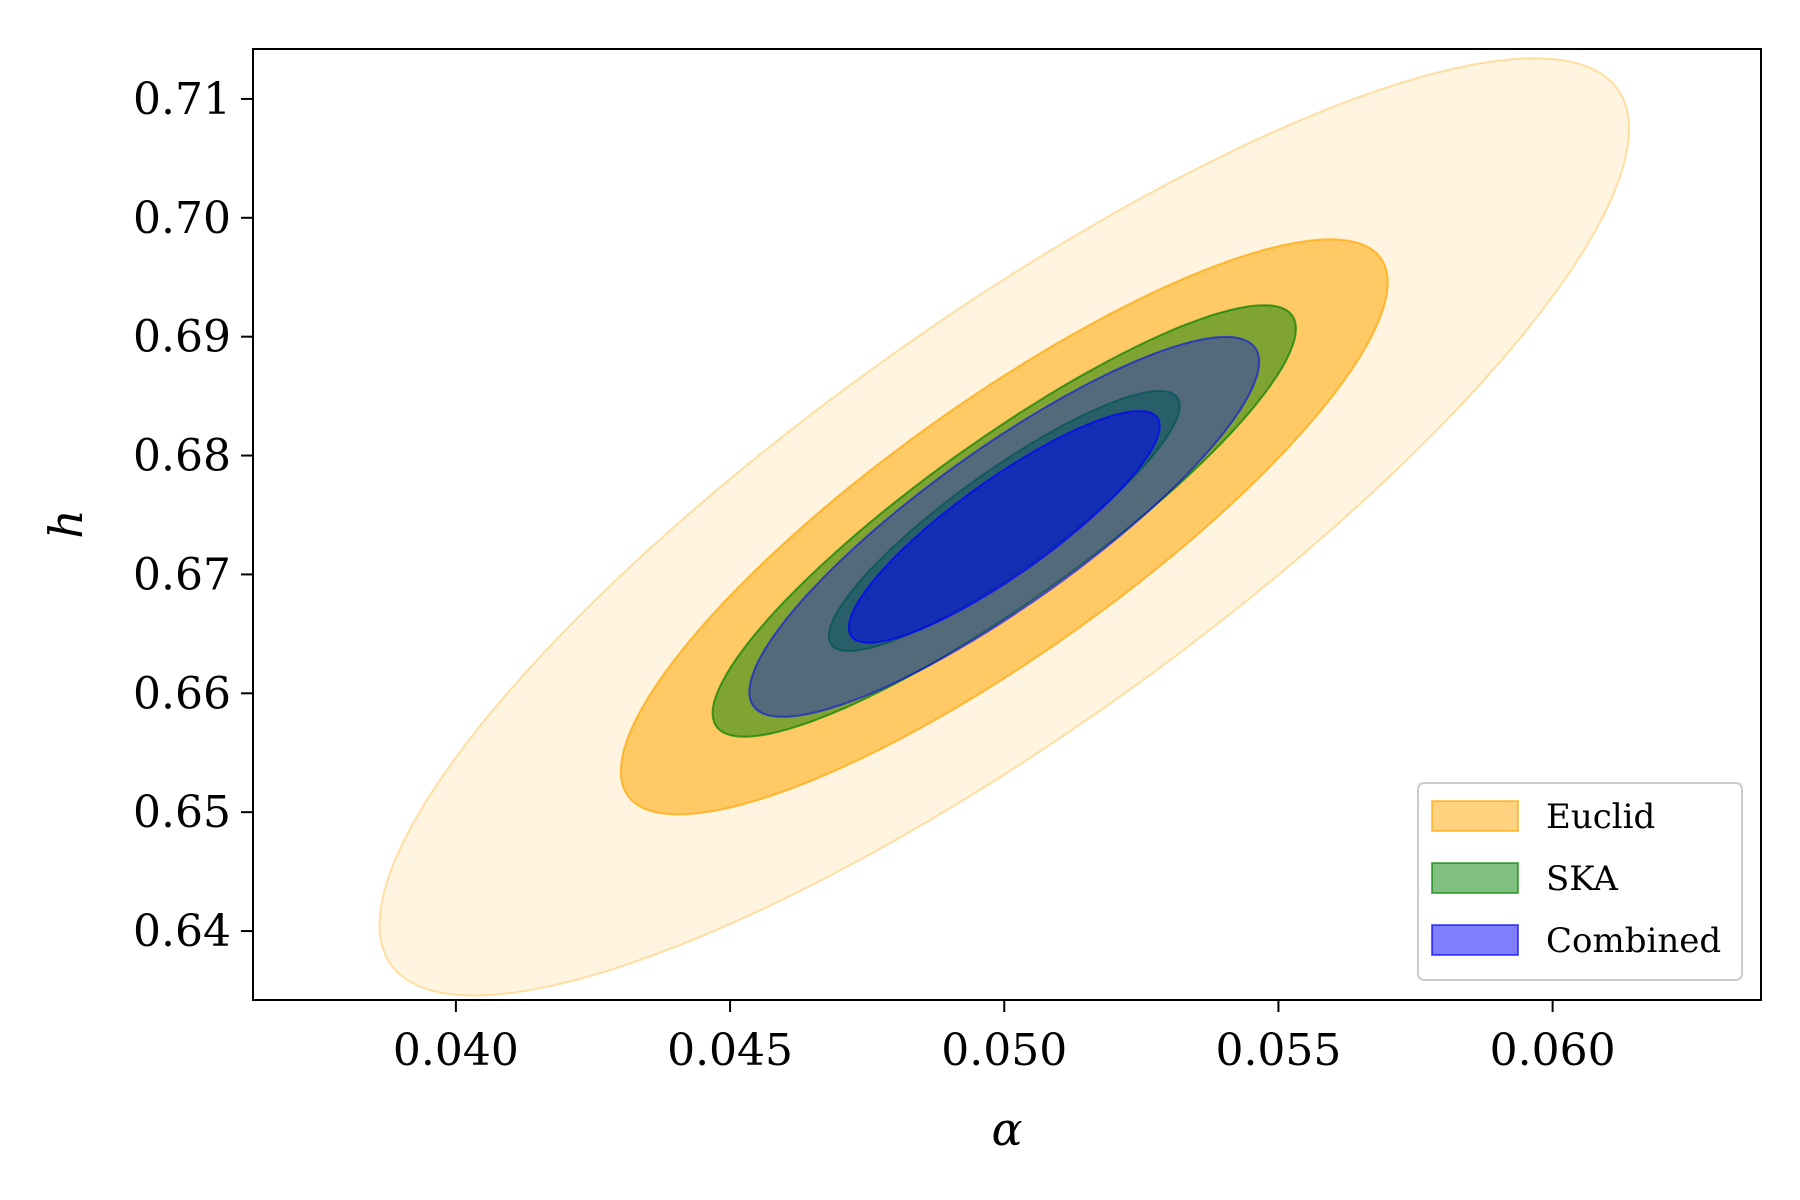 This screenshot has height=1200, width=1800. What do you see at coordinates (1582, 879) in the screenshot?
I see `legend-label-ska: SKA` at bounding box center [1582, 879].